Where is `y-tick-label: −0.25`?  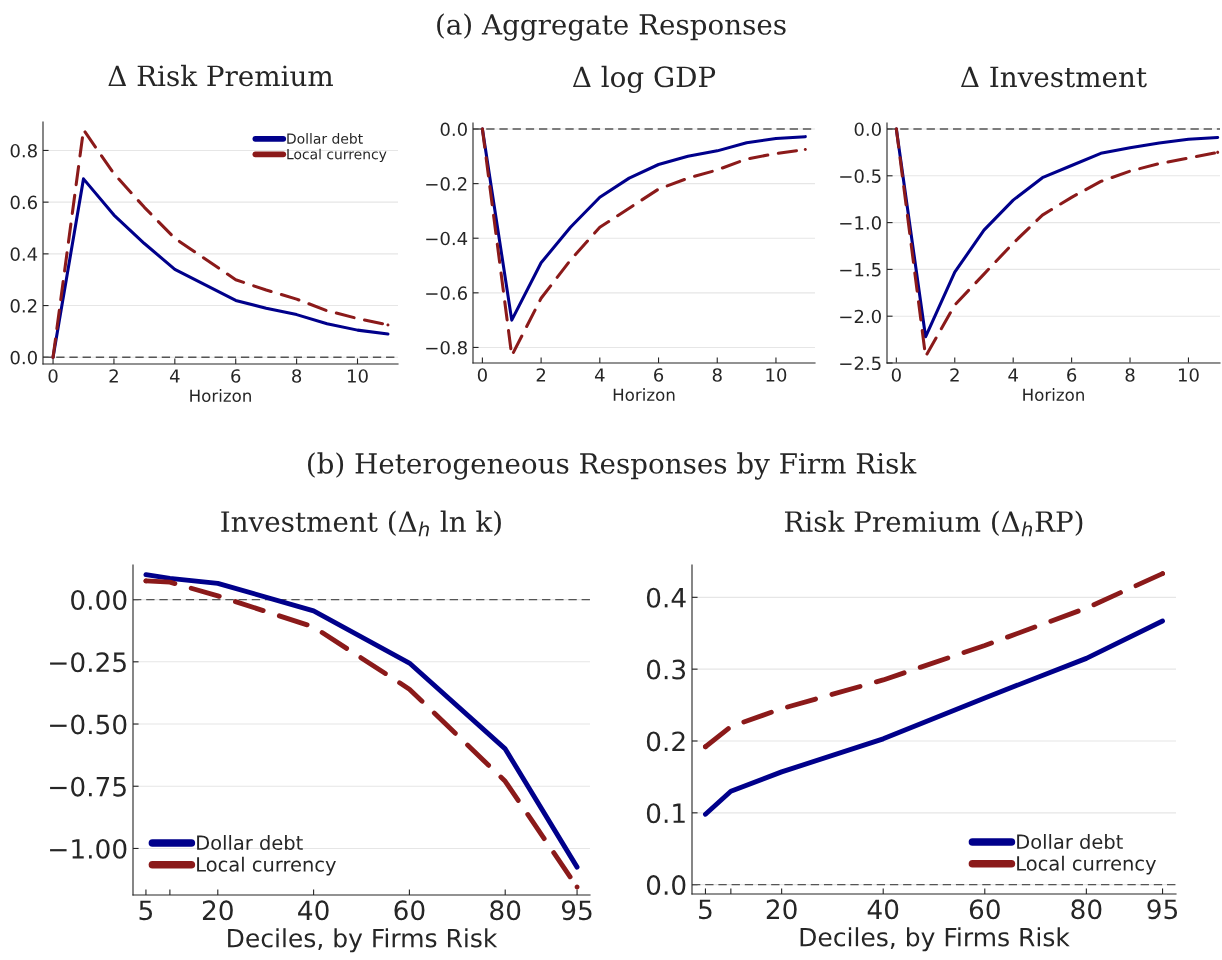
y-tick-label: −0.25 is located at coordinates (88, 662).